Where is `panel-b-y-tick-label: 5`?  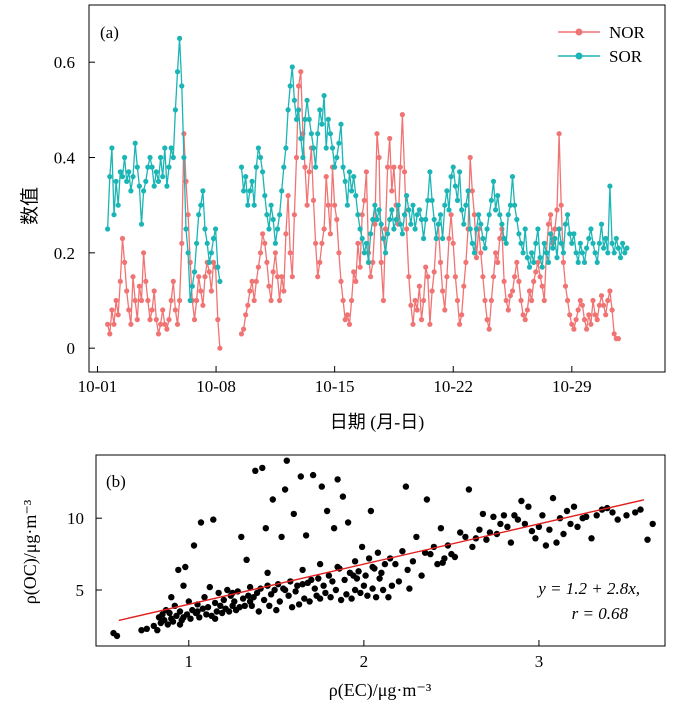
panel-b-y-tick-label: 5 is located at coordinates (80, 590).